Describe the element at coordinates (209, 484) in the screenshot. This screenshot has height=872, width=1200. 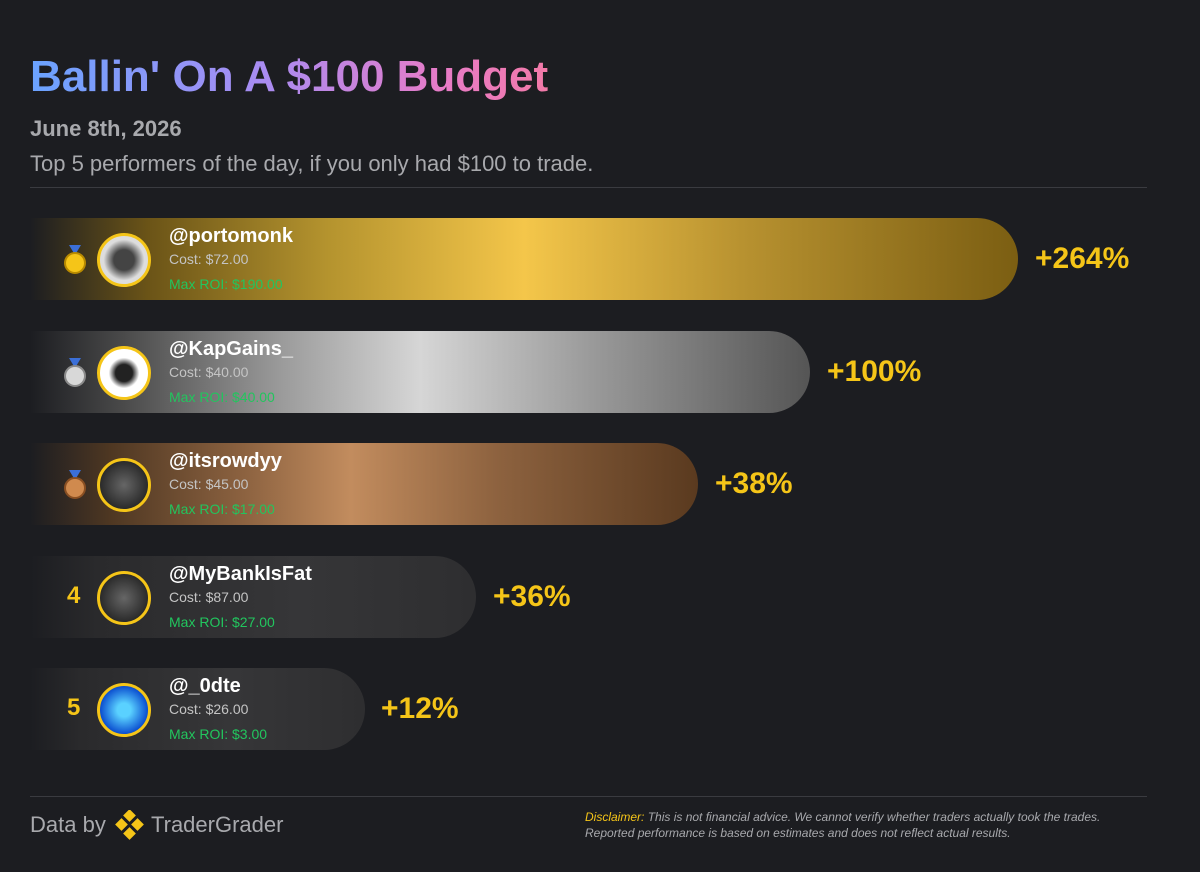
I see `cost: Cost: $45.00` at that location.